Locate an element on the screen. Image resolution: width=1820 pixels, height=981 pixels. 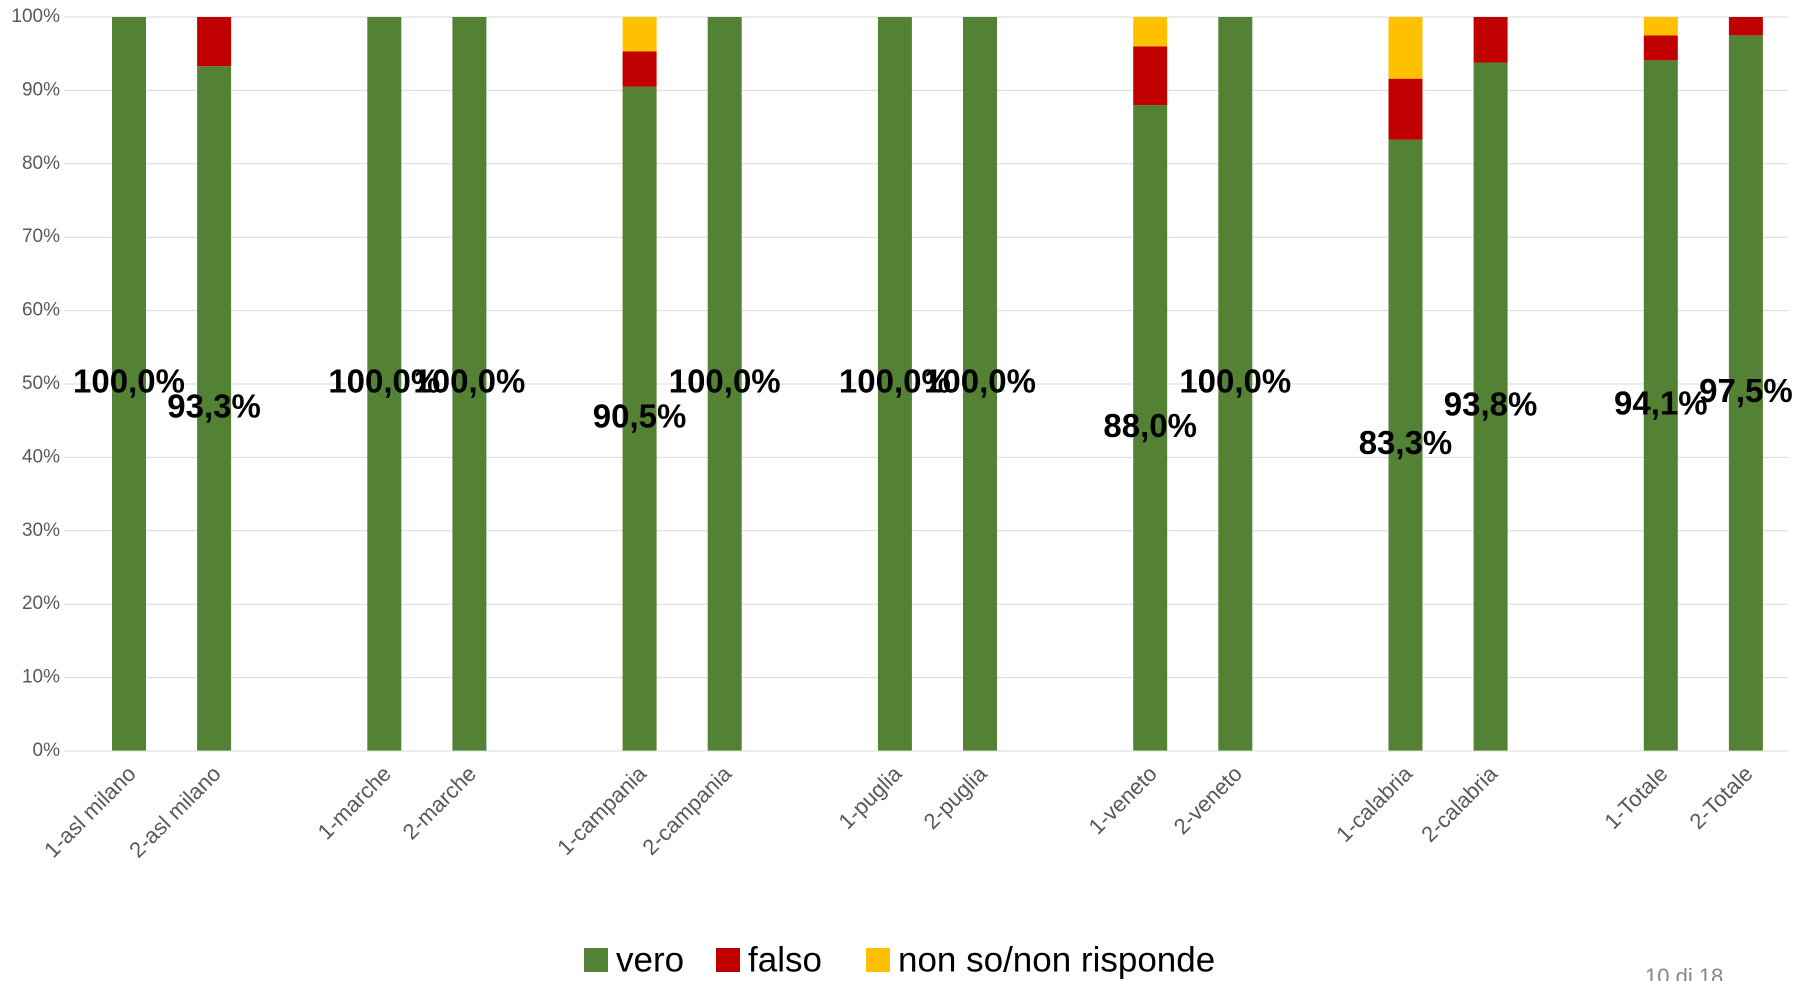
data-label: 93,8% is located at coordinates (1491, 403).